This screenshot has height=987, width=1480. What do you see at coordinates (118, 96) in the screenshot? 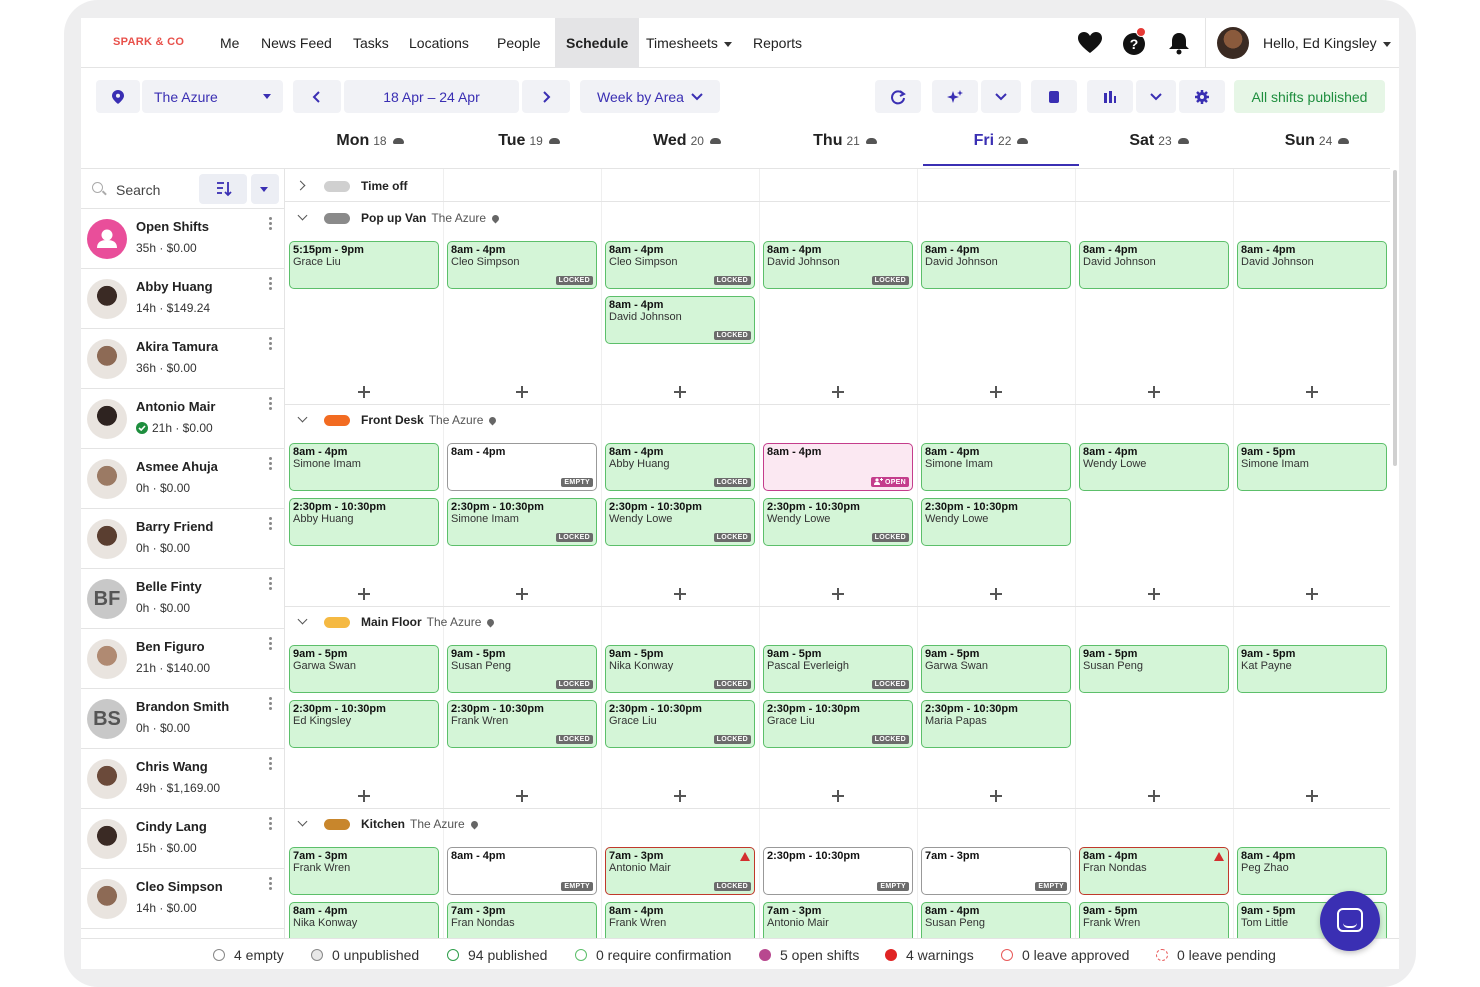
I see `location-pin-button` at bounding box center [118, 96].